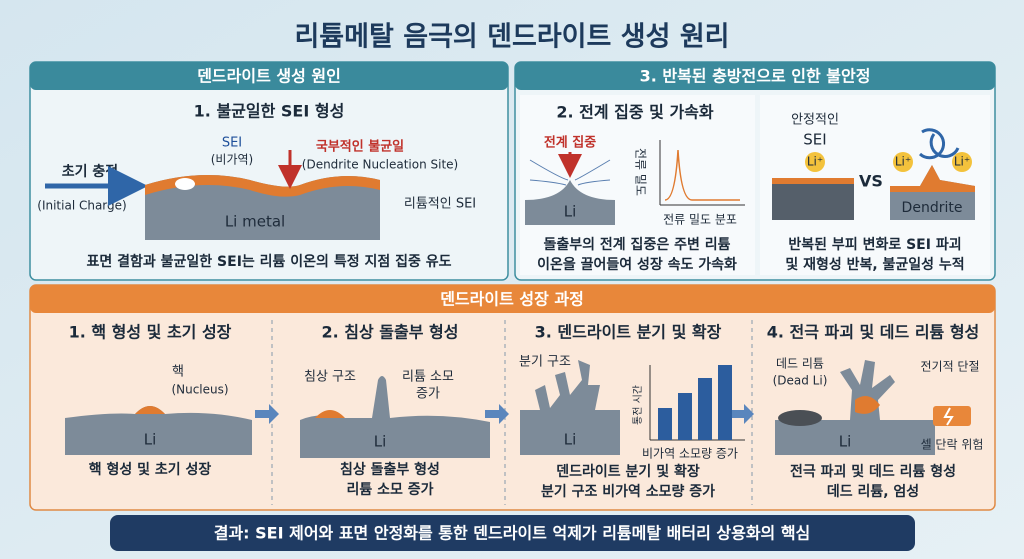  Describe the element at coordinates (185, 184) in the screenshot. I see `defect` at that location.